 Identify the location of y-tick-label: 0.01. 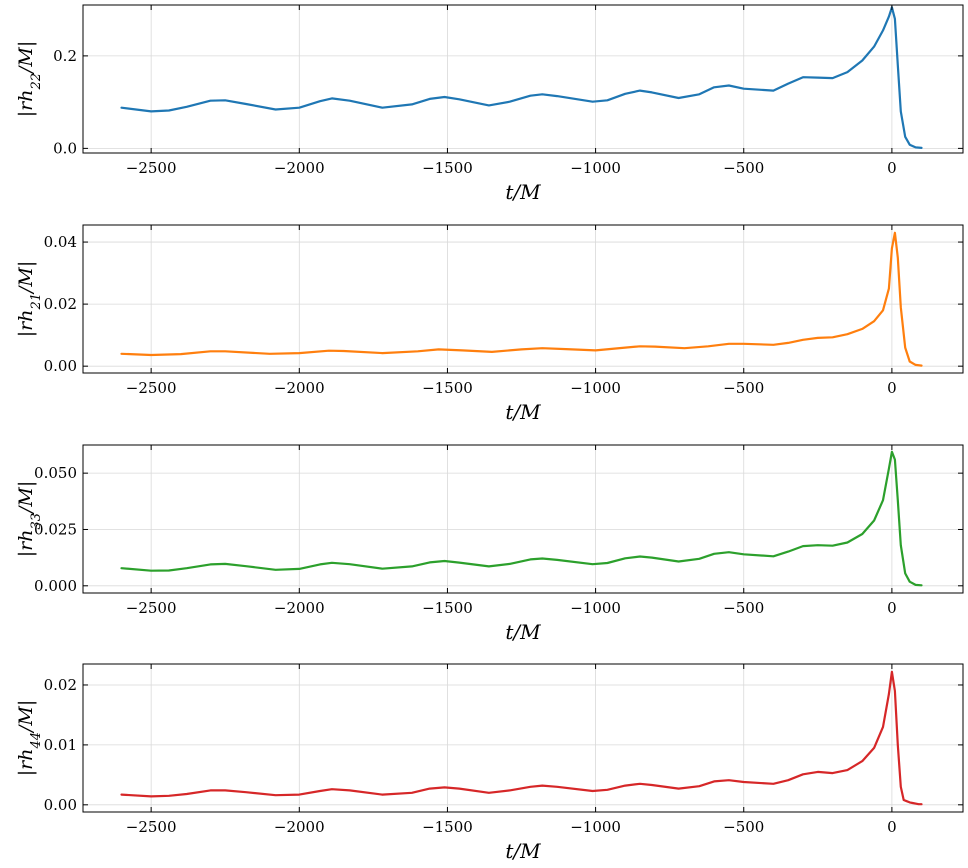
(60, 745).